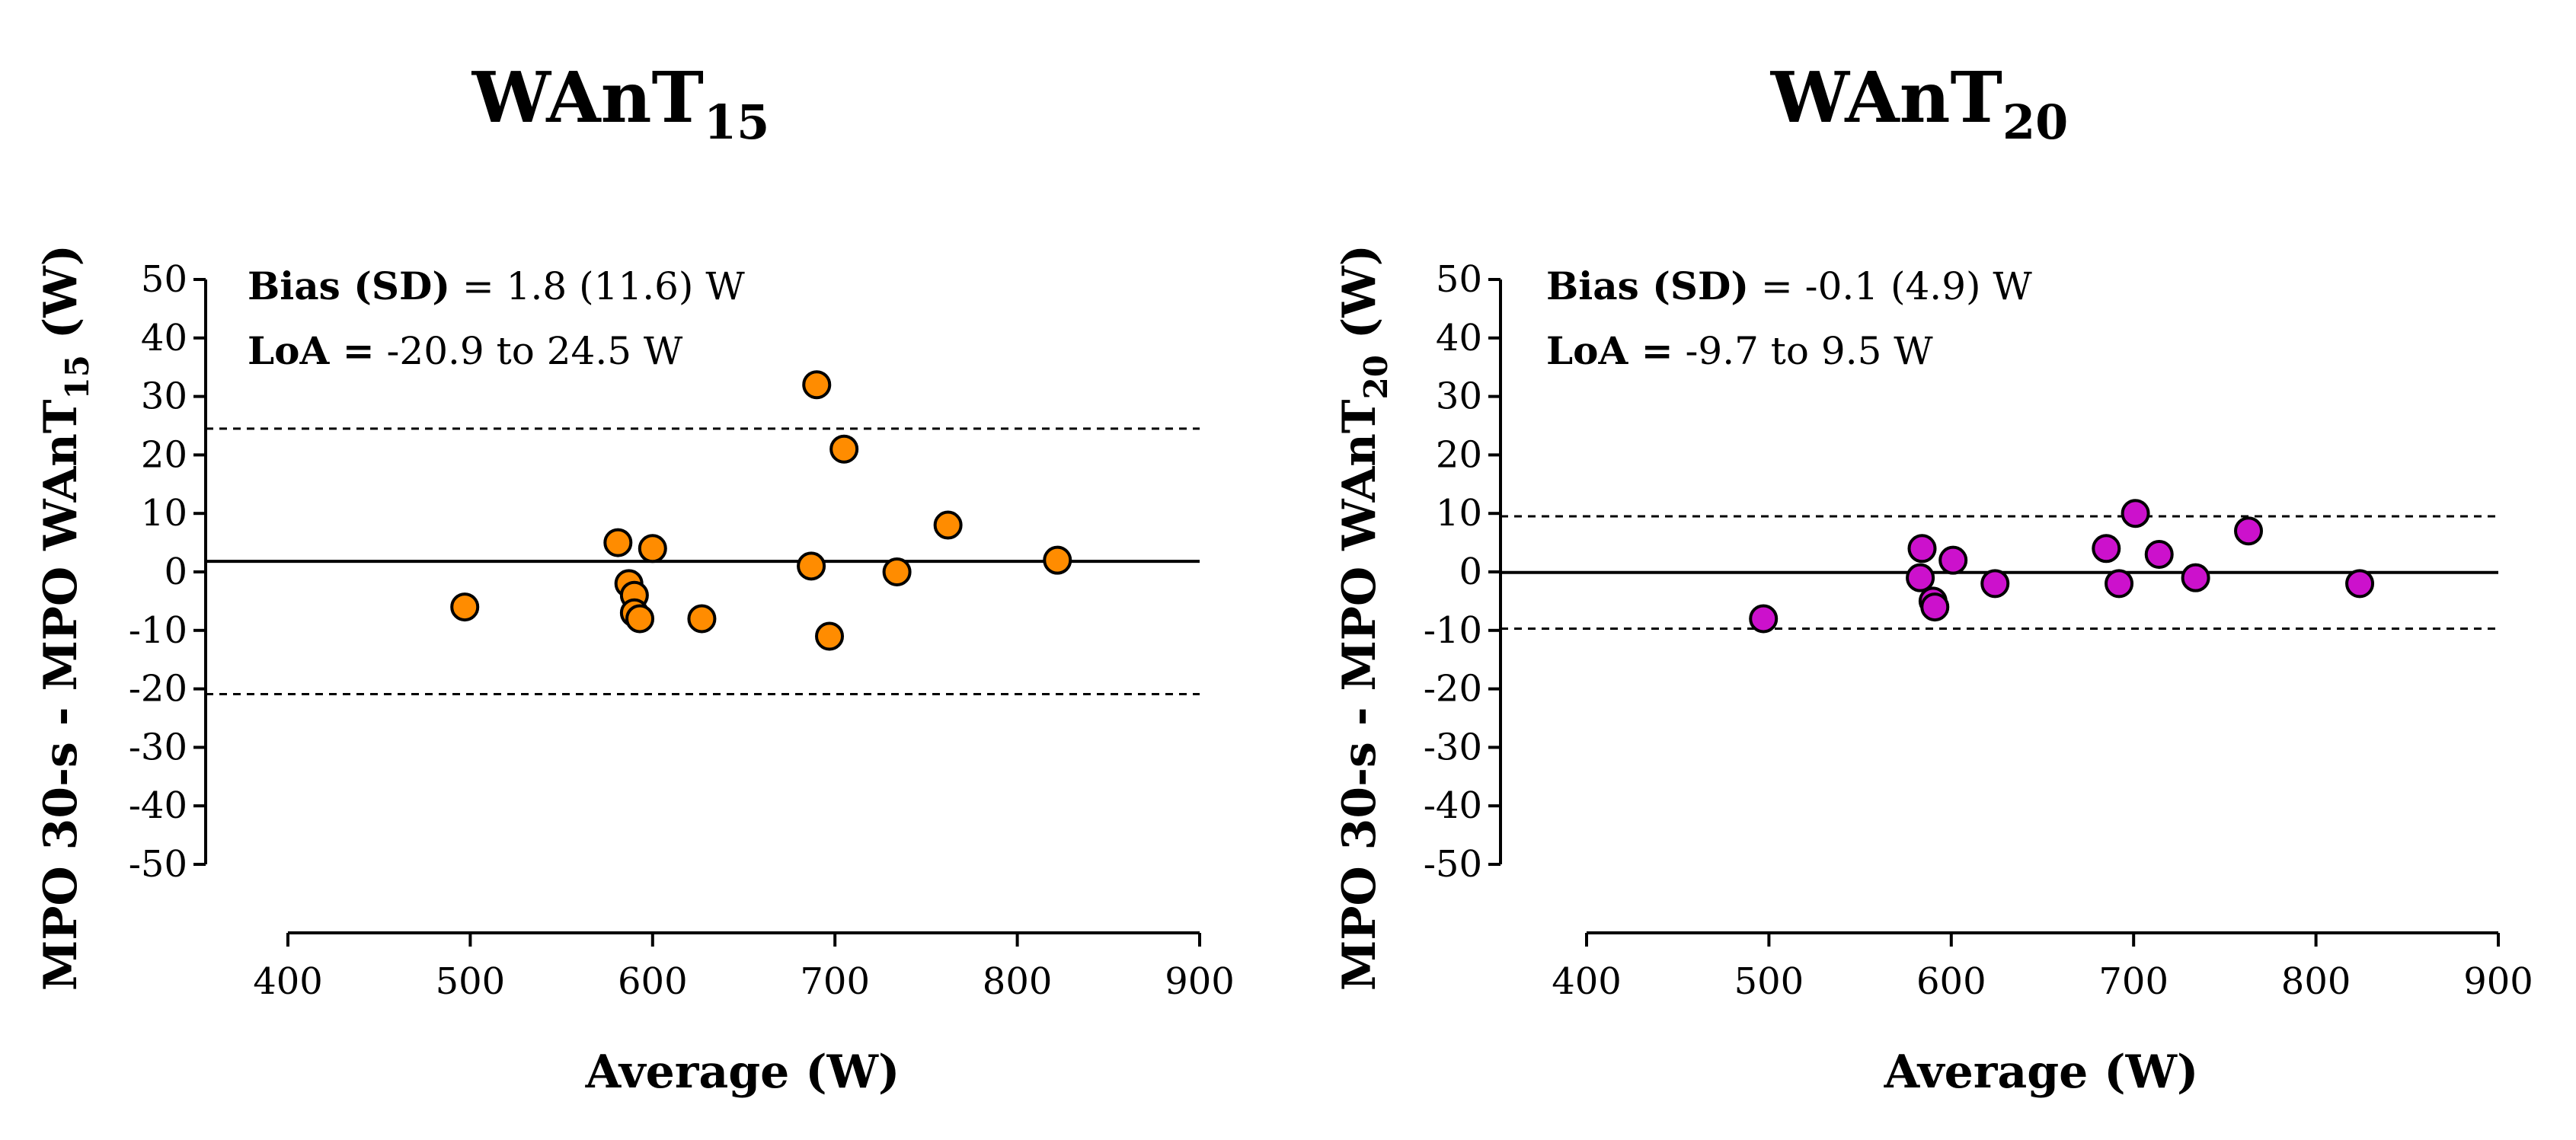  I want to click on chart-title: WAnT20, so click(1919, 103).